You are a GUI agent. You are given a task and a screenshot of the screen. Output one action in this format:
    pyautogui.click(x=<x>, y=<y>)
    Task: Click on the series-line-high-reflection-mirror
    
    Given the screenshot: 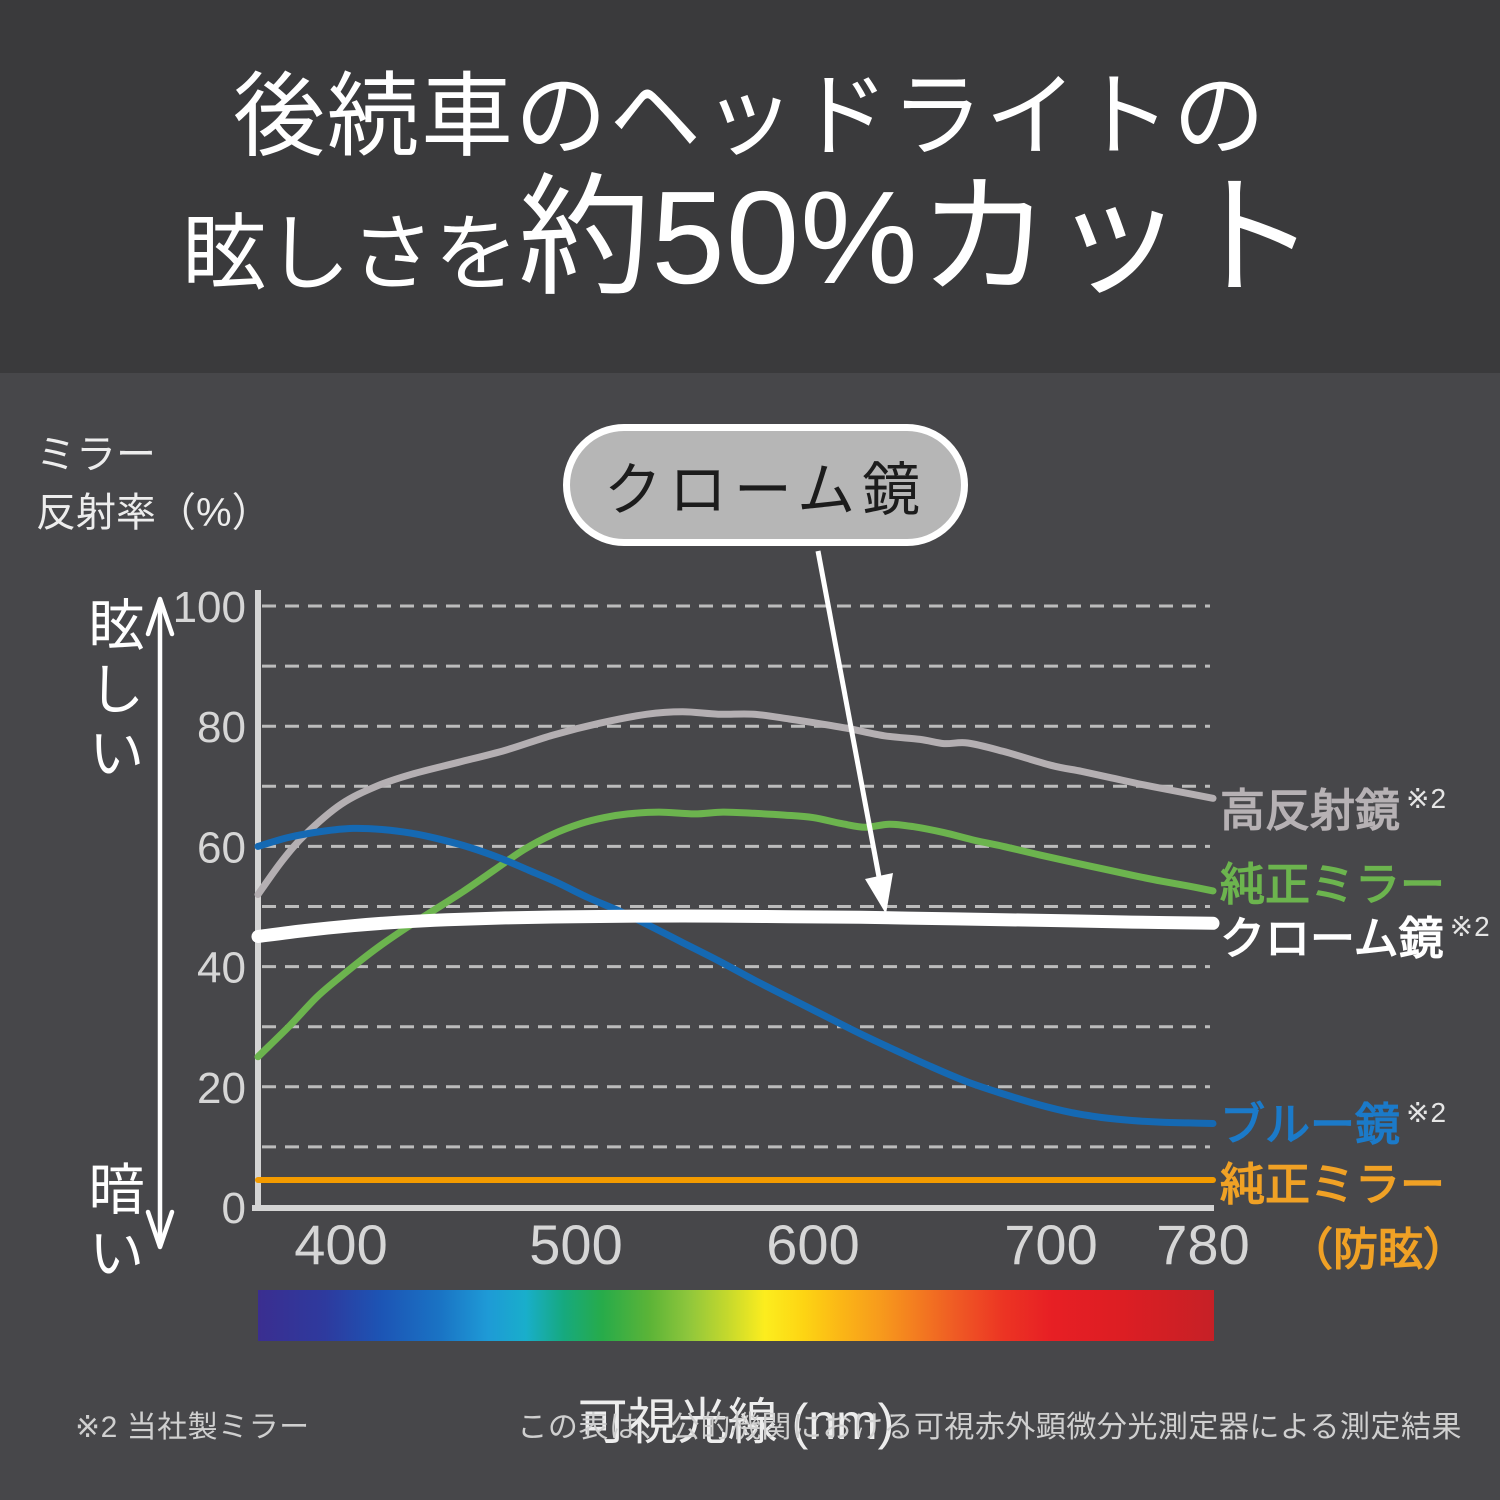 What is the action you would take?
    pyautogui.click(x=735, y=803)
    